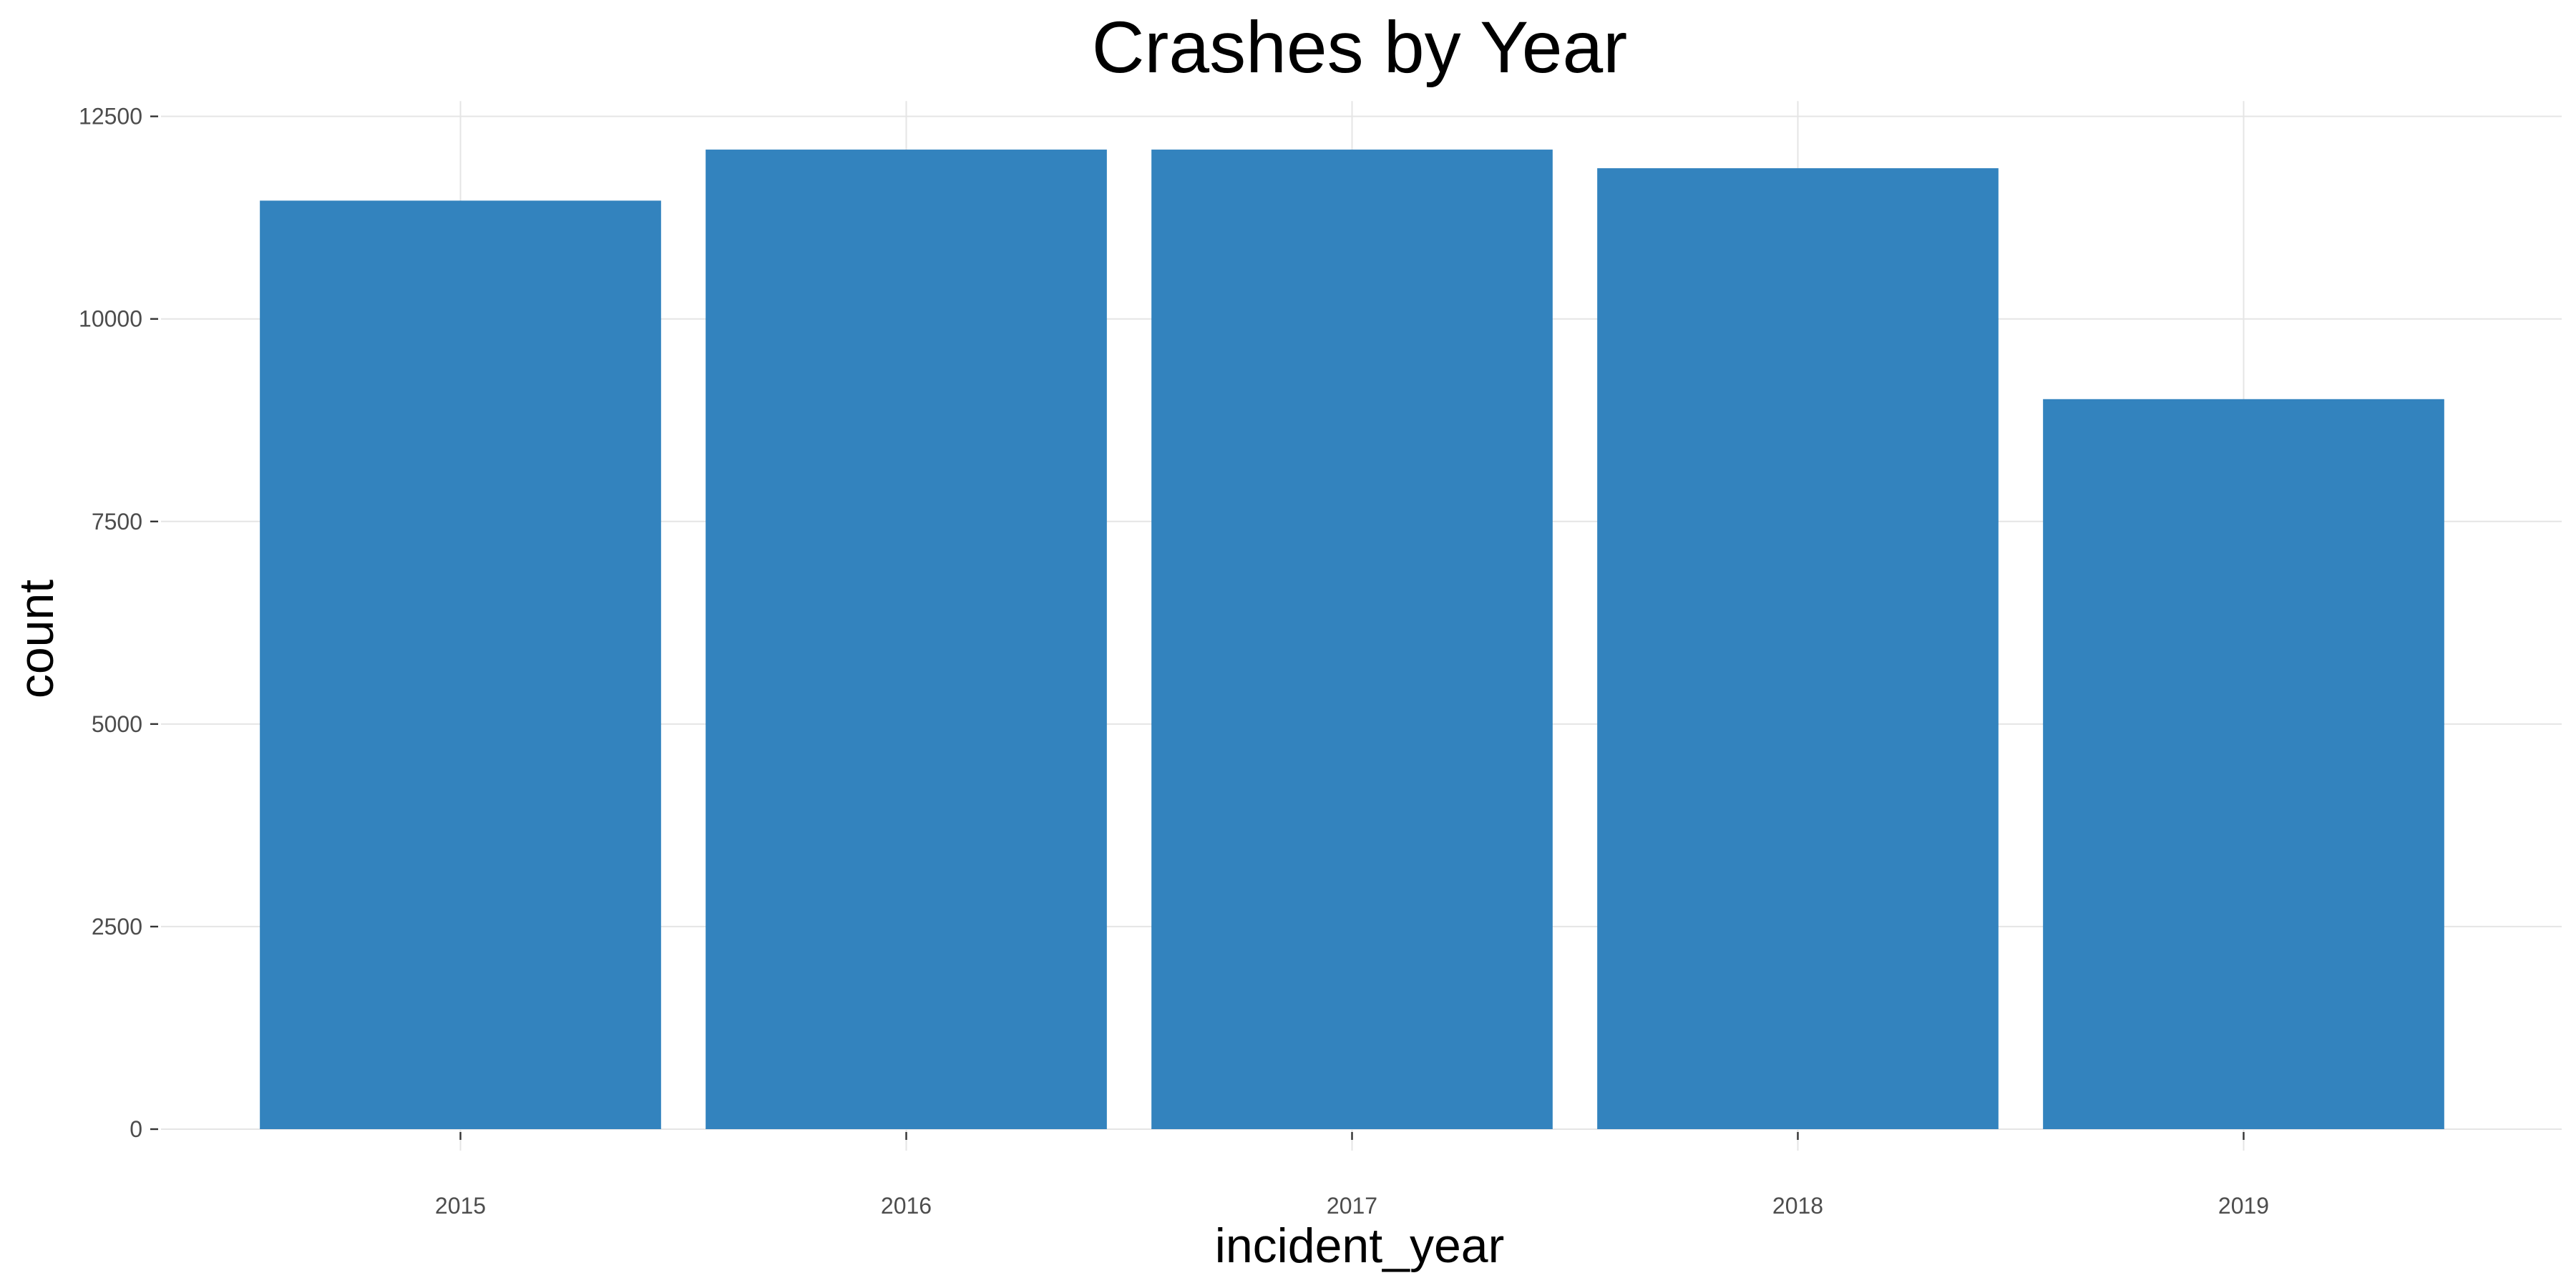 This screenshot has height=1288, width=2576. What do you see at coordinates (1359, 1246) in the screenshot?
I see `x-axis-title: incident_year` at bounding box center [1359, 1246].